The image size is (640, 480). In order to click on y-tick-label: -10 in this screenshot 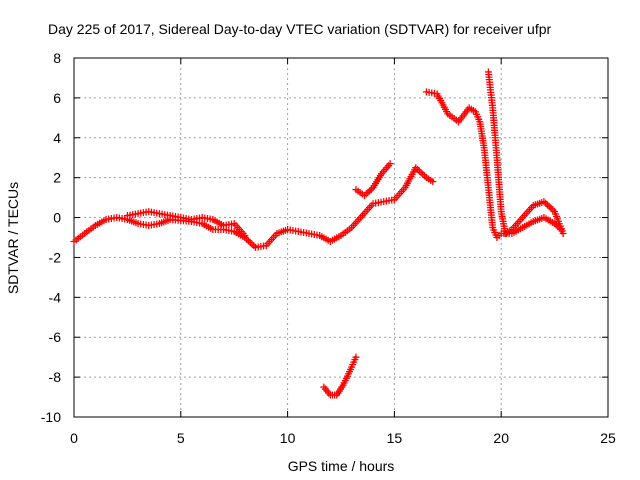, I will do `click(51, 417)`.